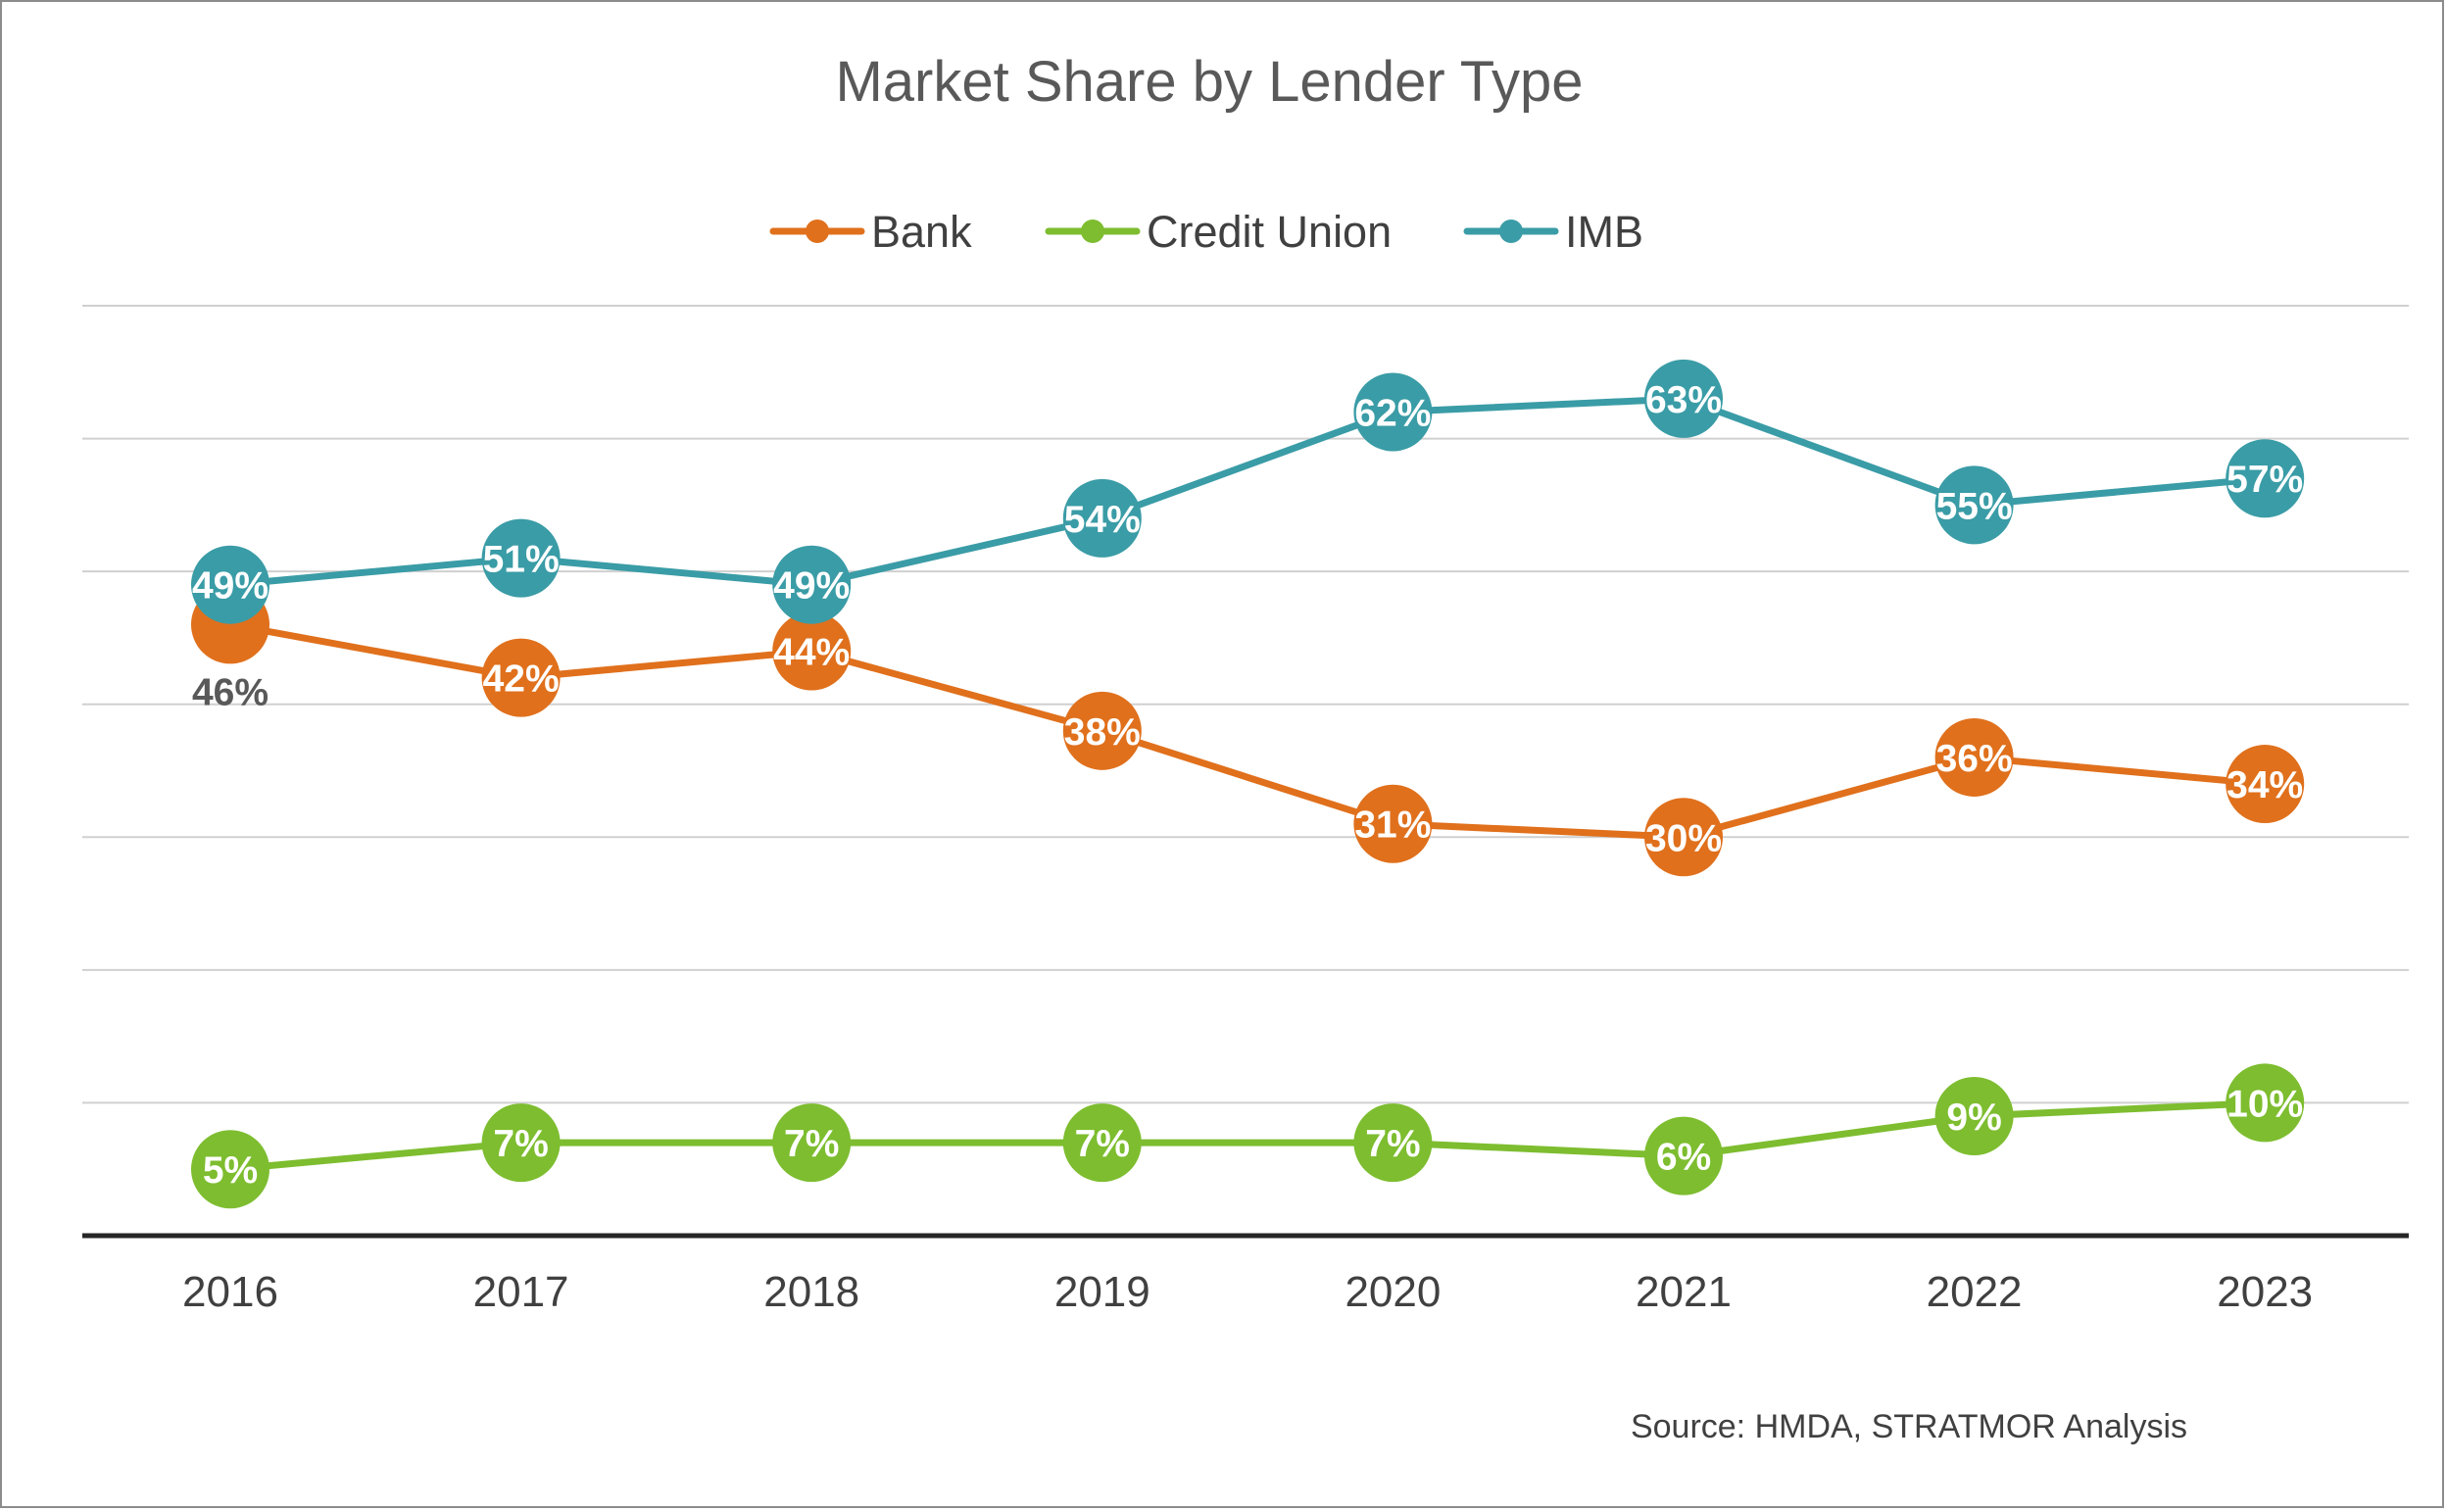  I want to click on x-tick-label: 2023, so click(2265, 1292).